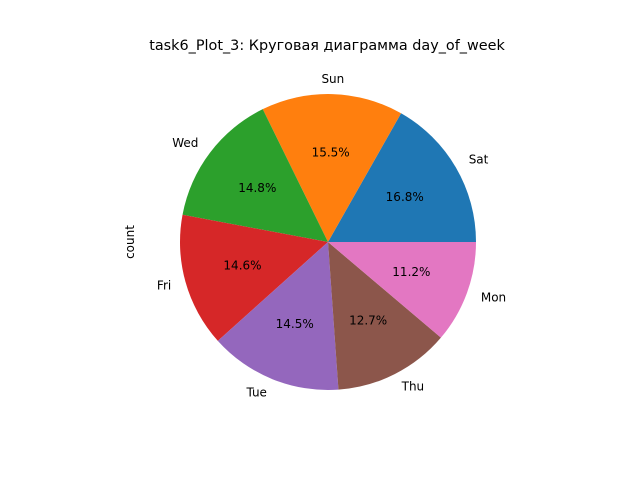  I want to click on pie-slice-sun, so click(332, 168).